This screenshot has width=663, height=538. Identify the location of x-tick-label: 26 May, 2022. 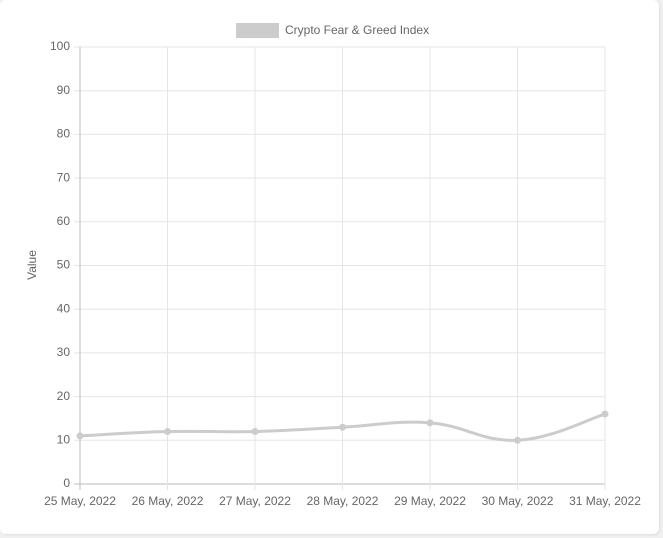
(168, 501).